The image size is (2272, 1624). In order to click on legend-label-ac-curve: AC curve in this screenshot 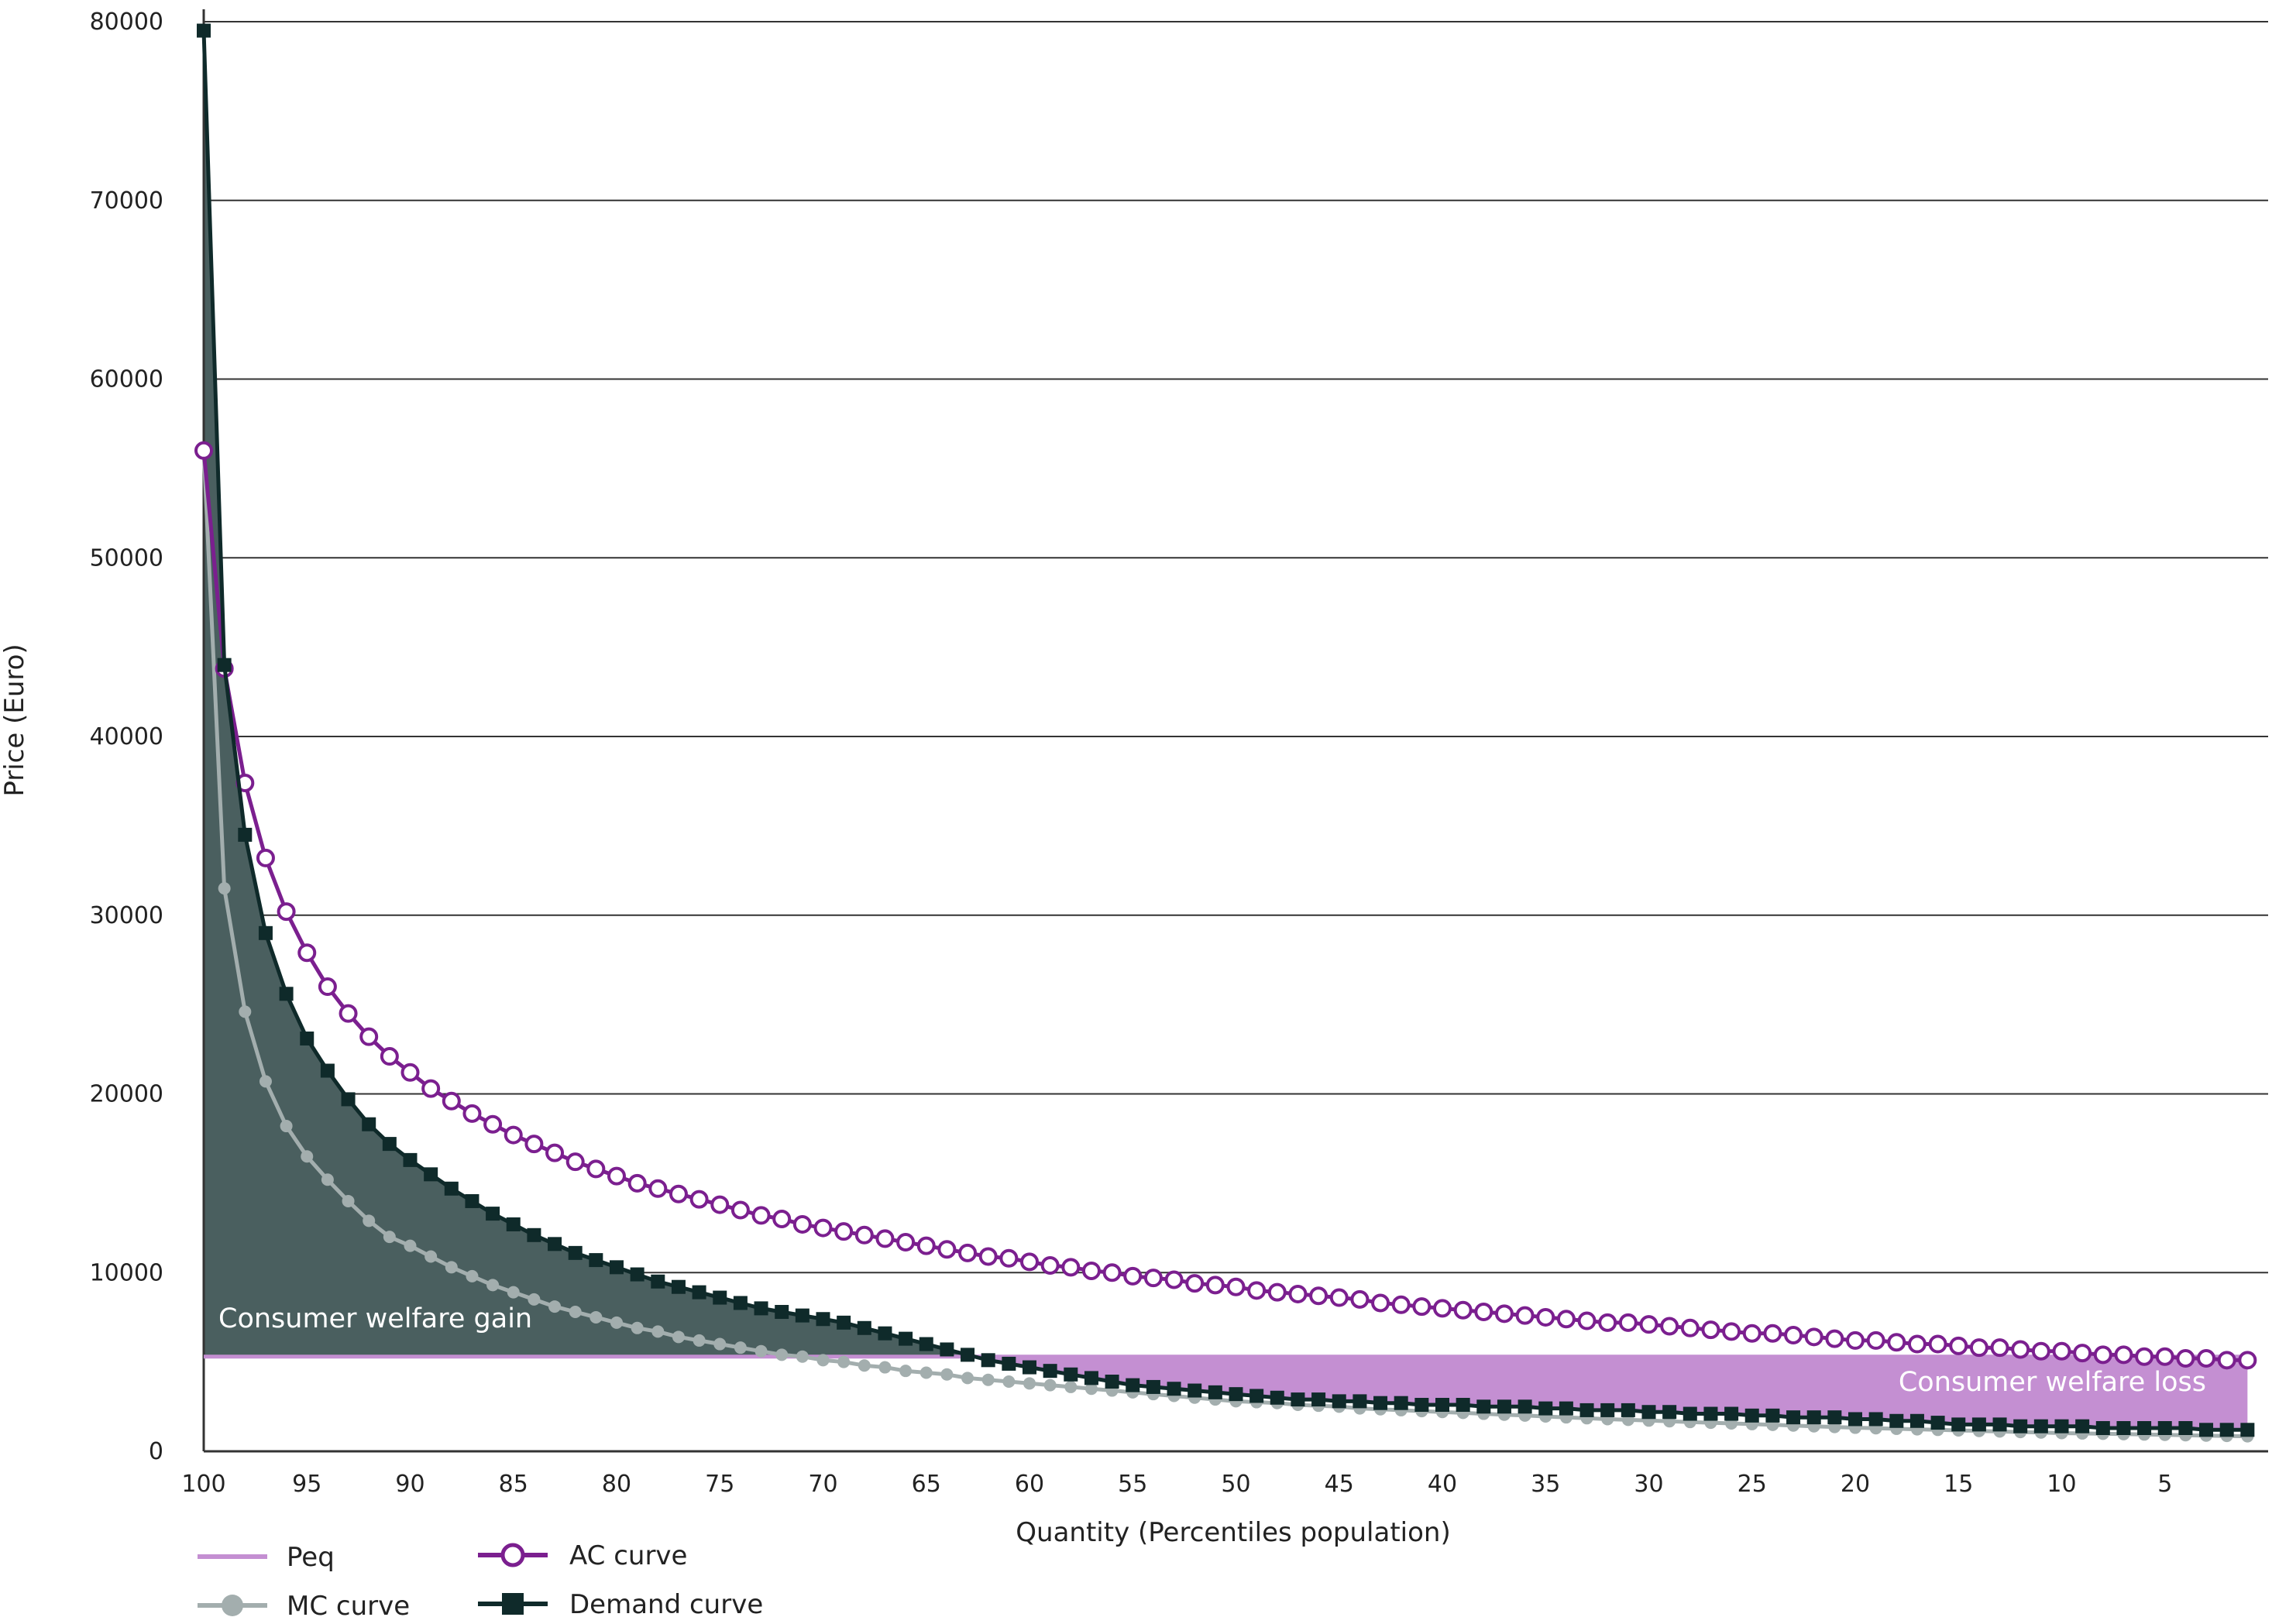, I will do `click(628, 1555)`.